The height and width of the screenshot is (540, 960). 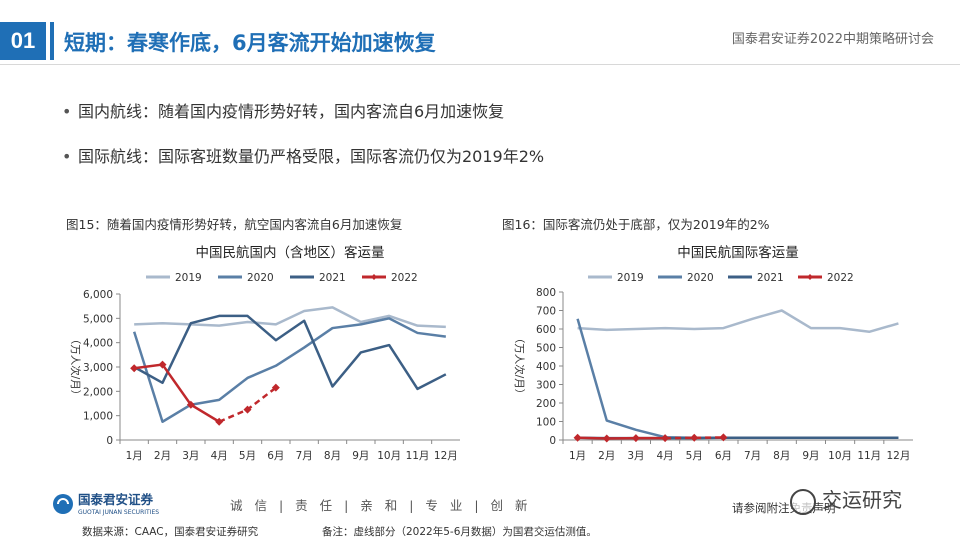 I want to click on y-tick-label: 200, so click(x=546, y=404).